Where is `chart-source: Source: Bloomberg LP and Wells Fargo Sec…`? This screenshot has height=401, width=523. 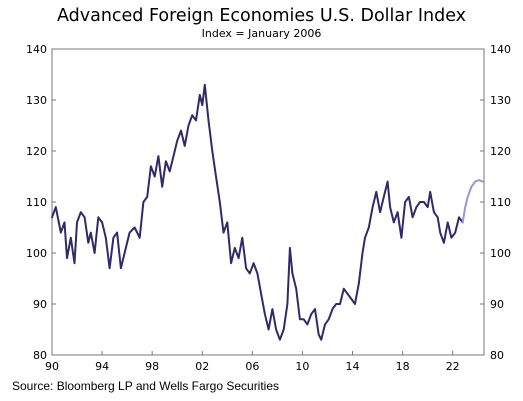 chart-source: Source: Bloomberg LP and Wells Fargo Sec… is located at coordinates (146, 386).